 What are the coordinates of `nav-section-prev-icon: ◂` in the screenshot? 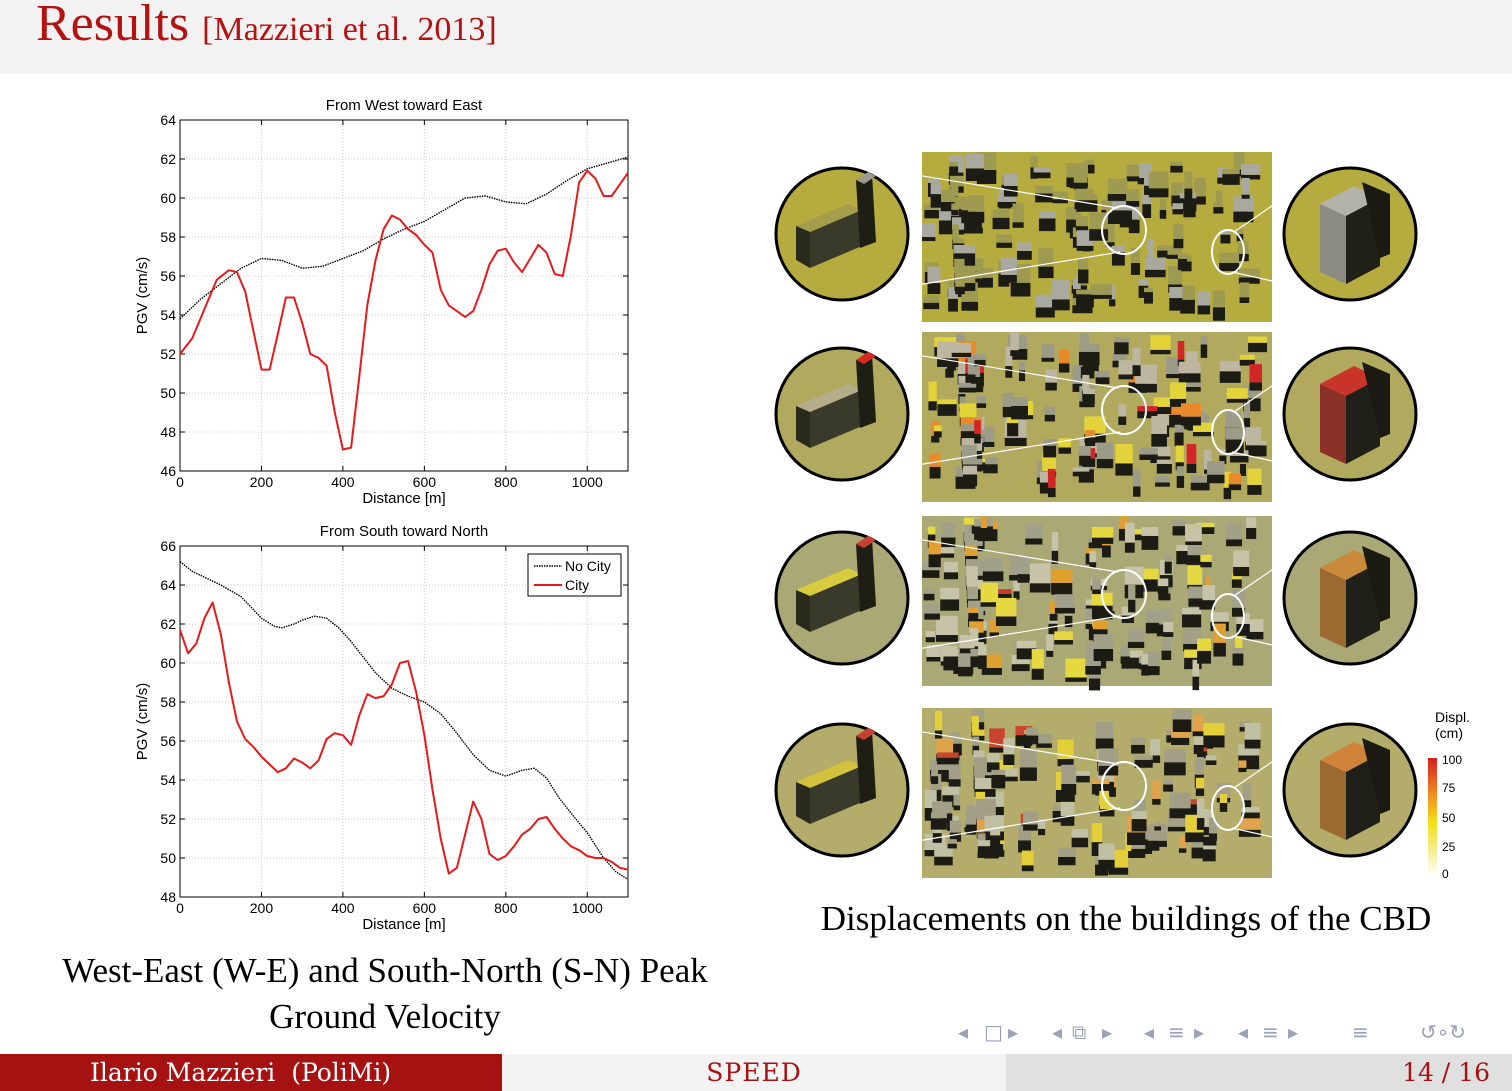 It's located at (1149, 1032).